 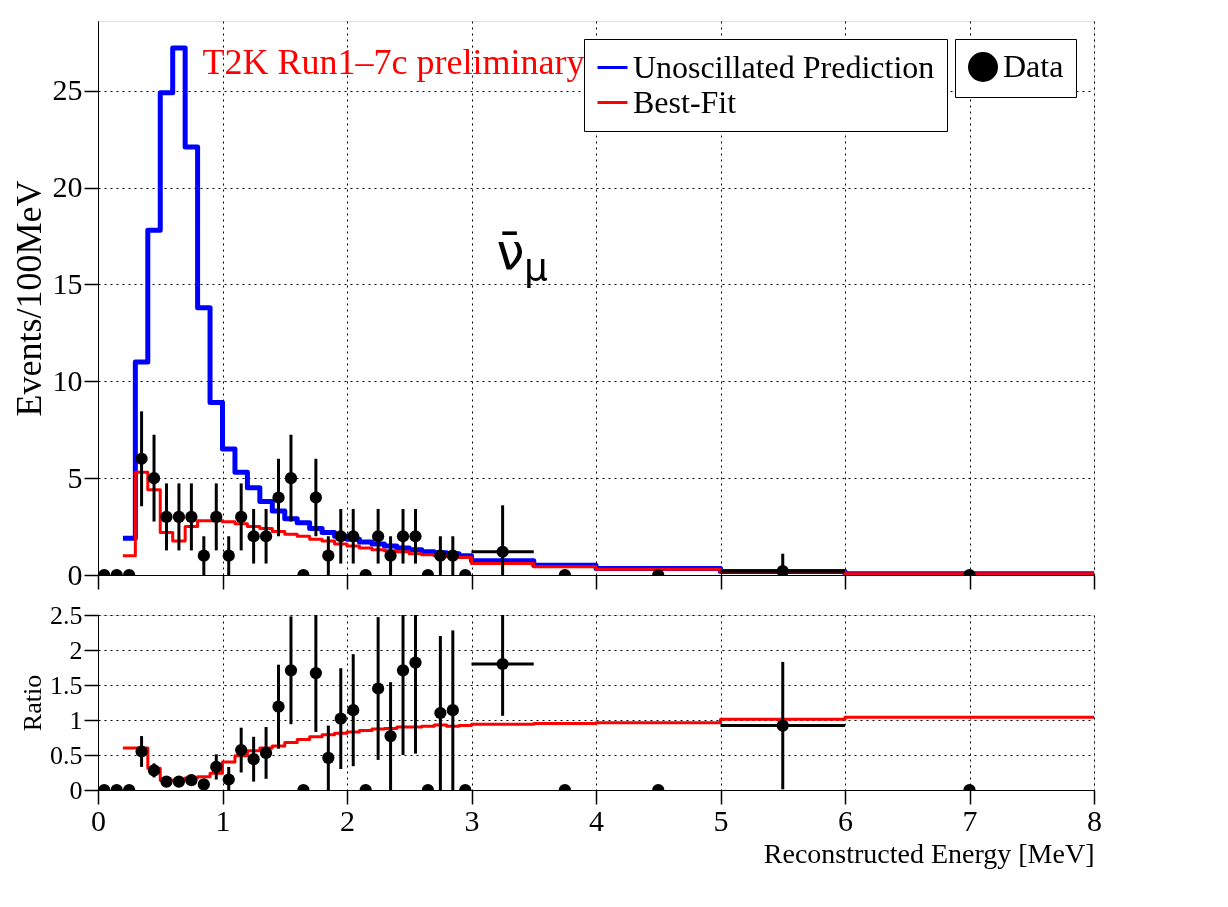 What do you see at coordinates (76, 720) in the screenshot?
I see `y-tick-label: 1` at bounding box center [76, 720].